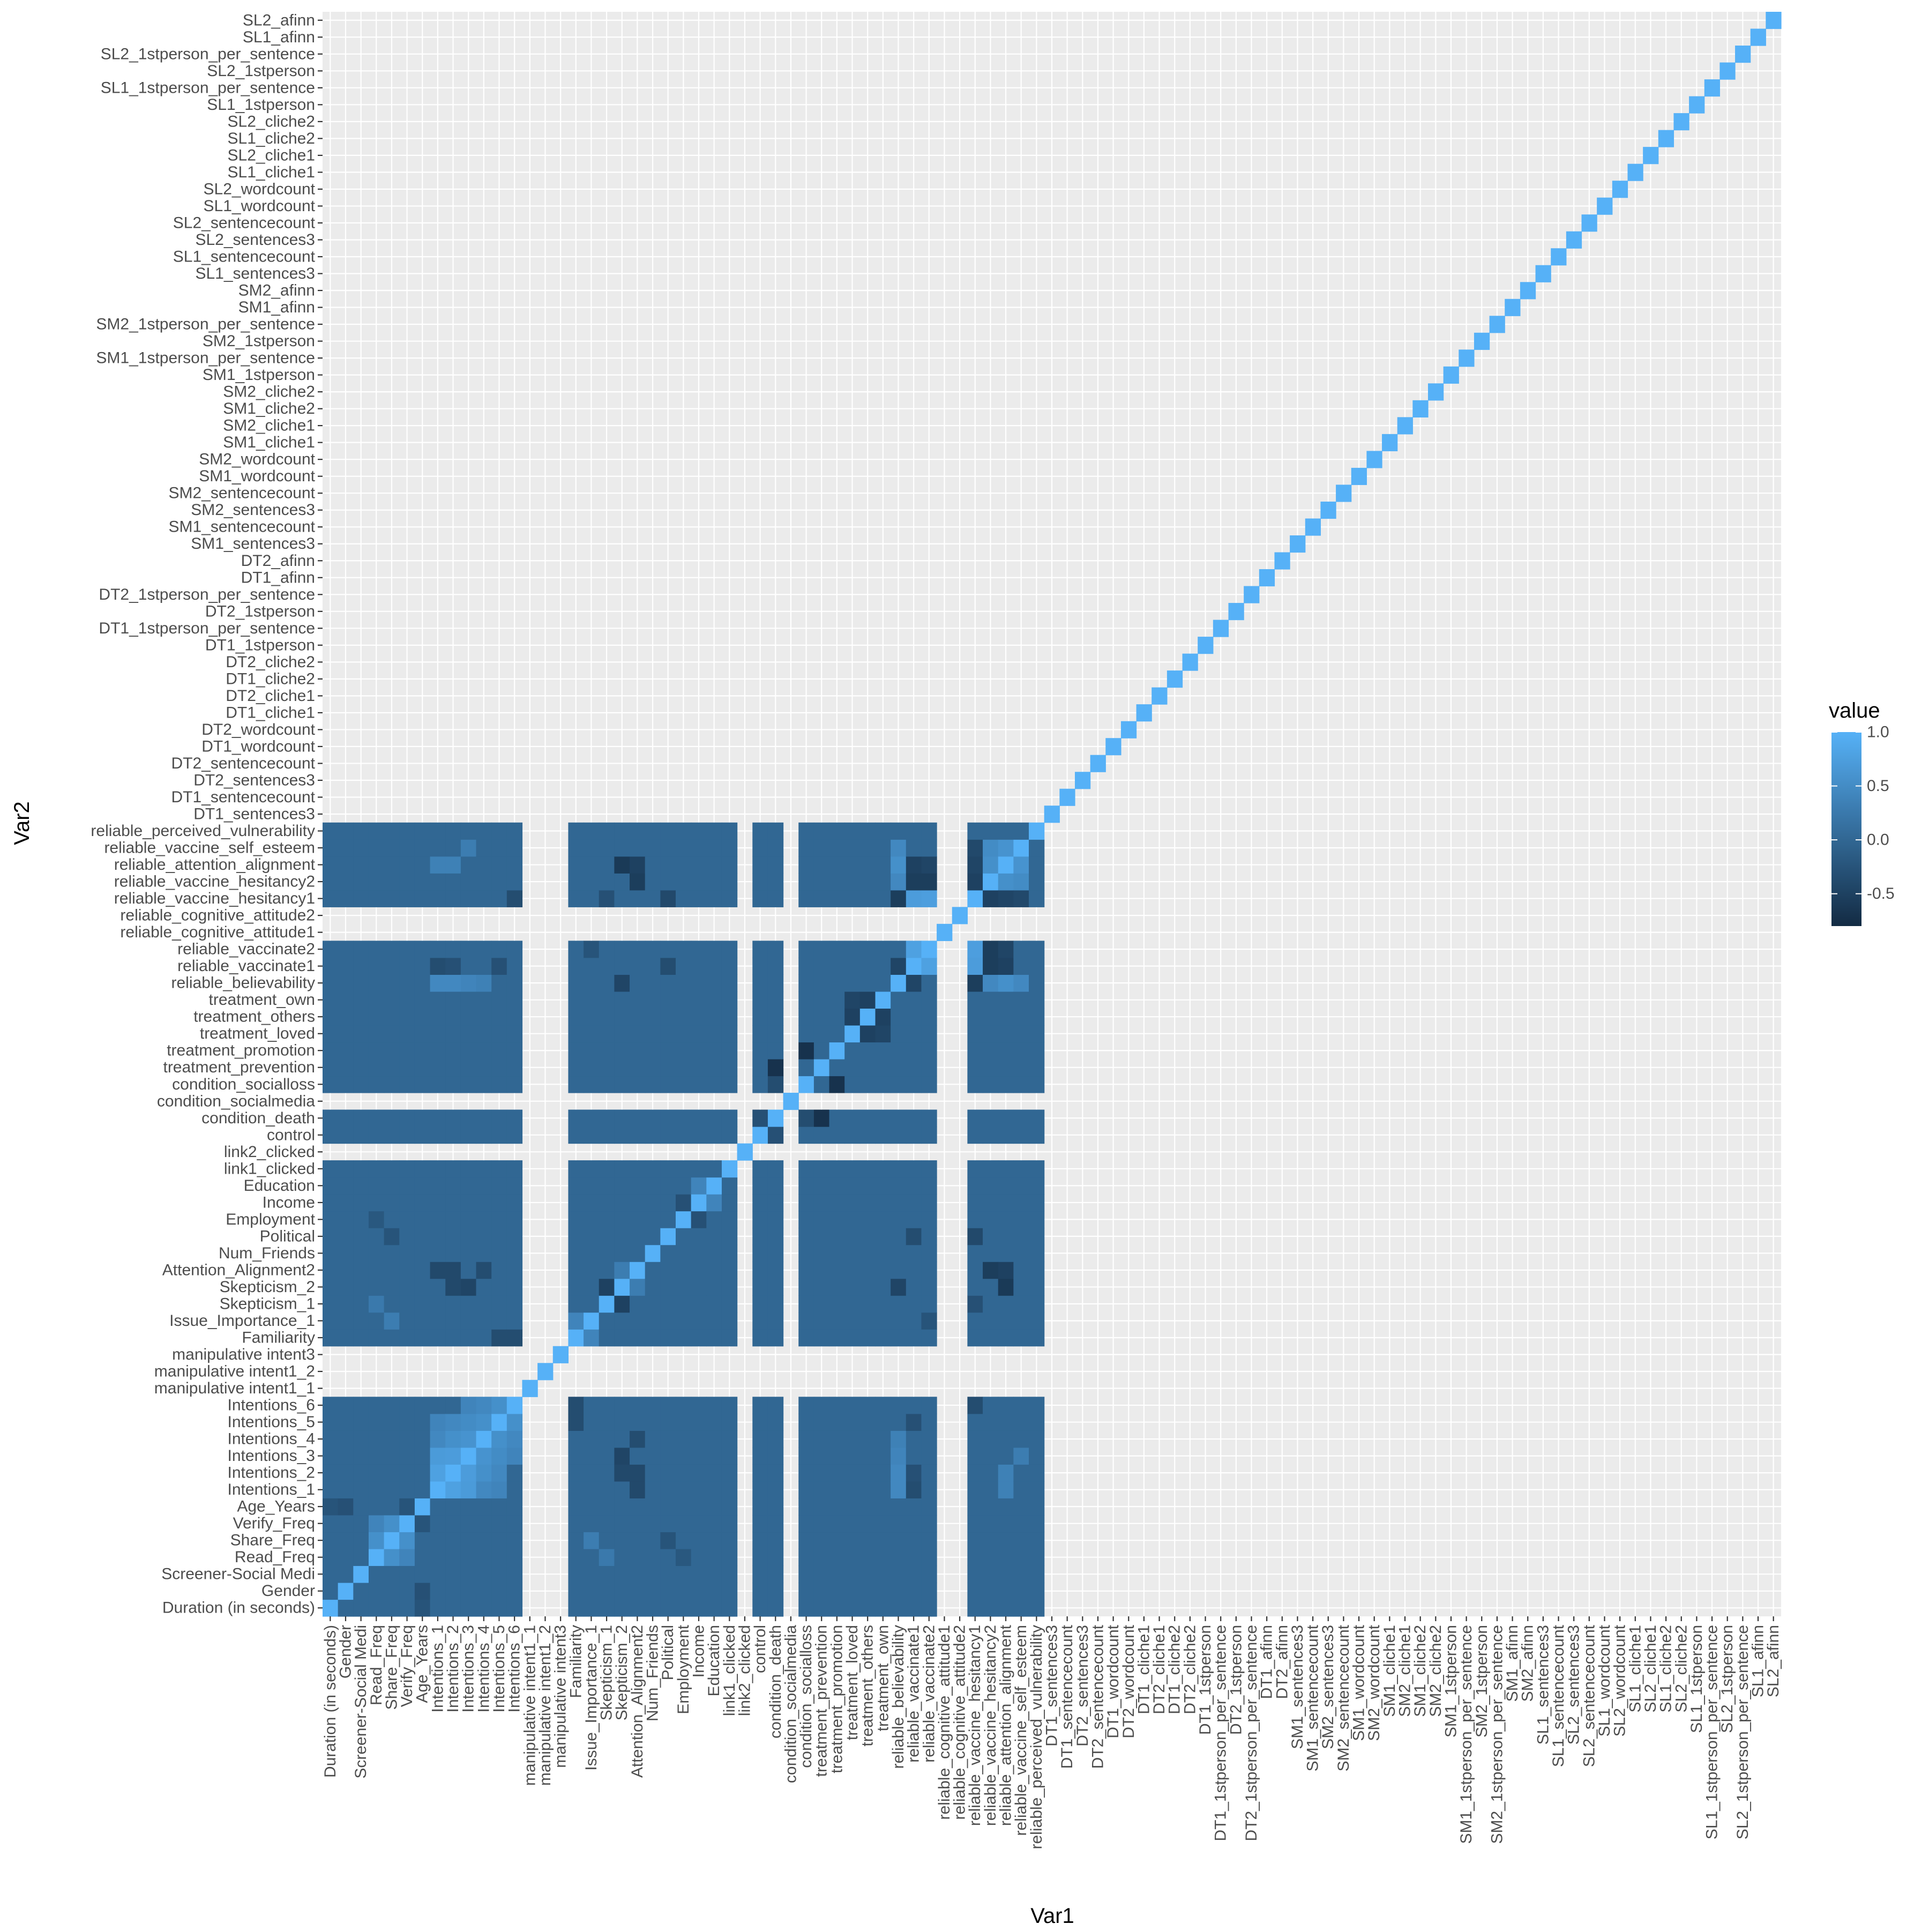  I want to click on y-tick-label: reliable_vaccinate2, so click(246, 949).